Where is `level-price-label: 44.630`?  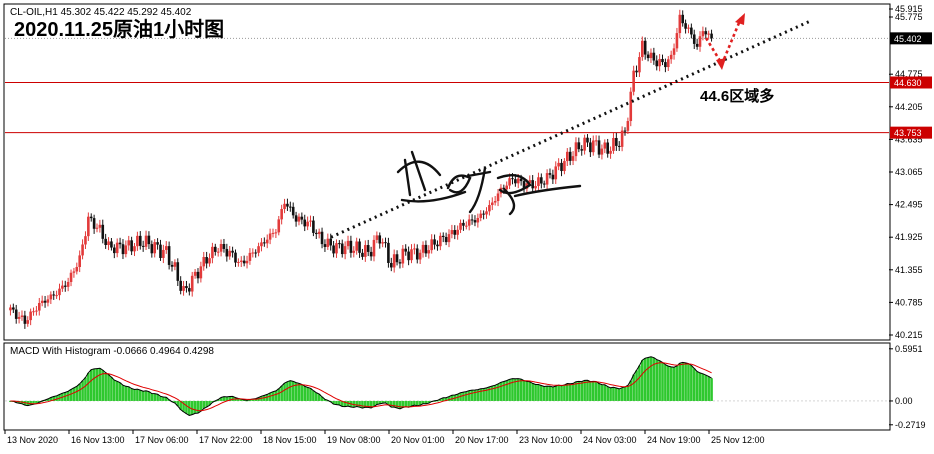 level-price-label: 44.630 is located at coordinates (908, 83).